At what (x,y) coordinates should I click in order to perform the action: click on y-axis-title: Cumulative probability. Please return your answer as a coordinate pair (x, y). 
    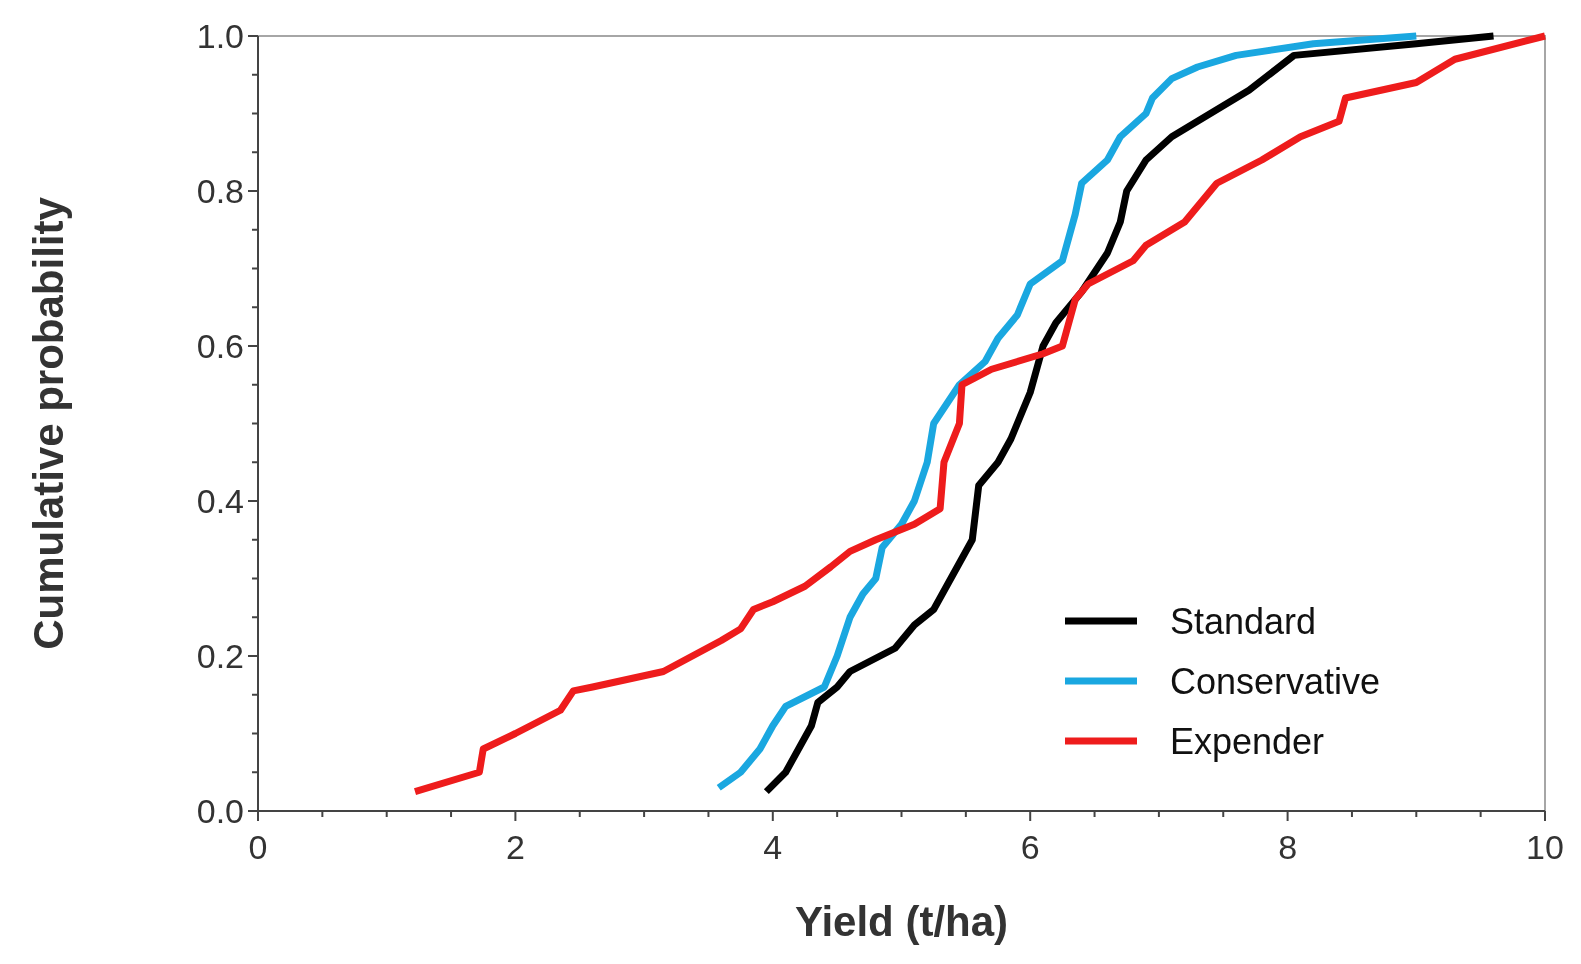
    Looking at the image, I should click on (48, 423).